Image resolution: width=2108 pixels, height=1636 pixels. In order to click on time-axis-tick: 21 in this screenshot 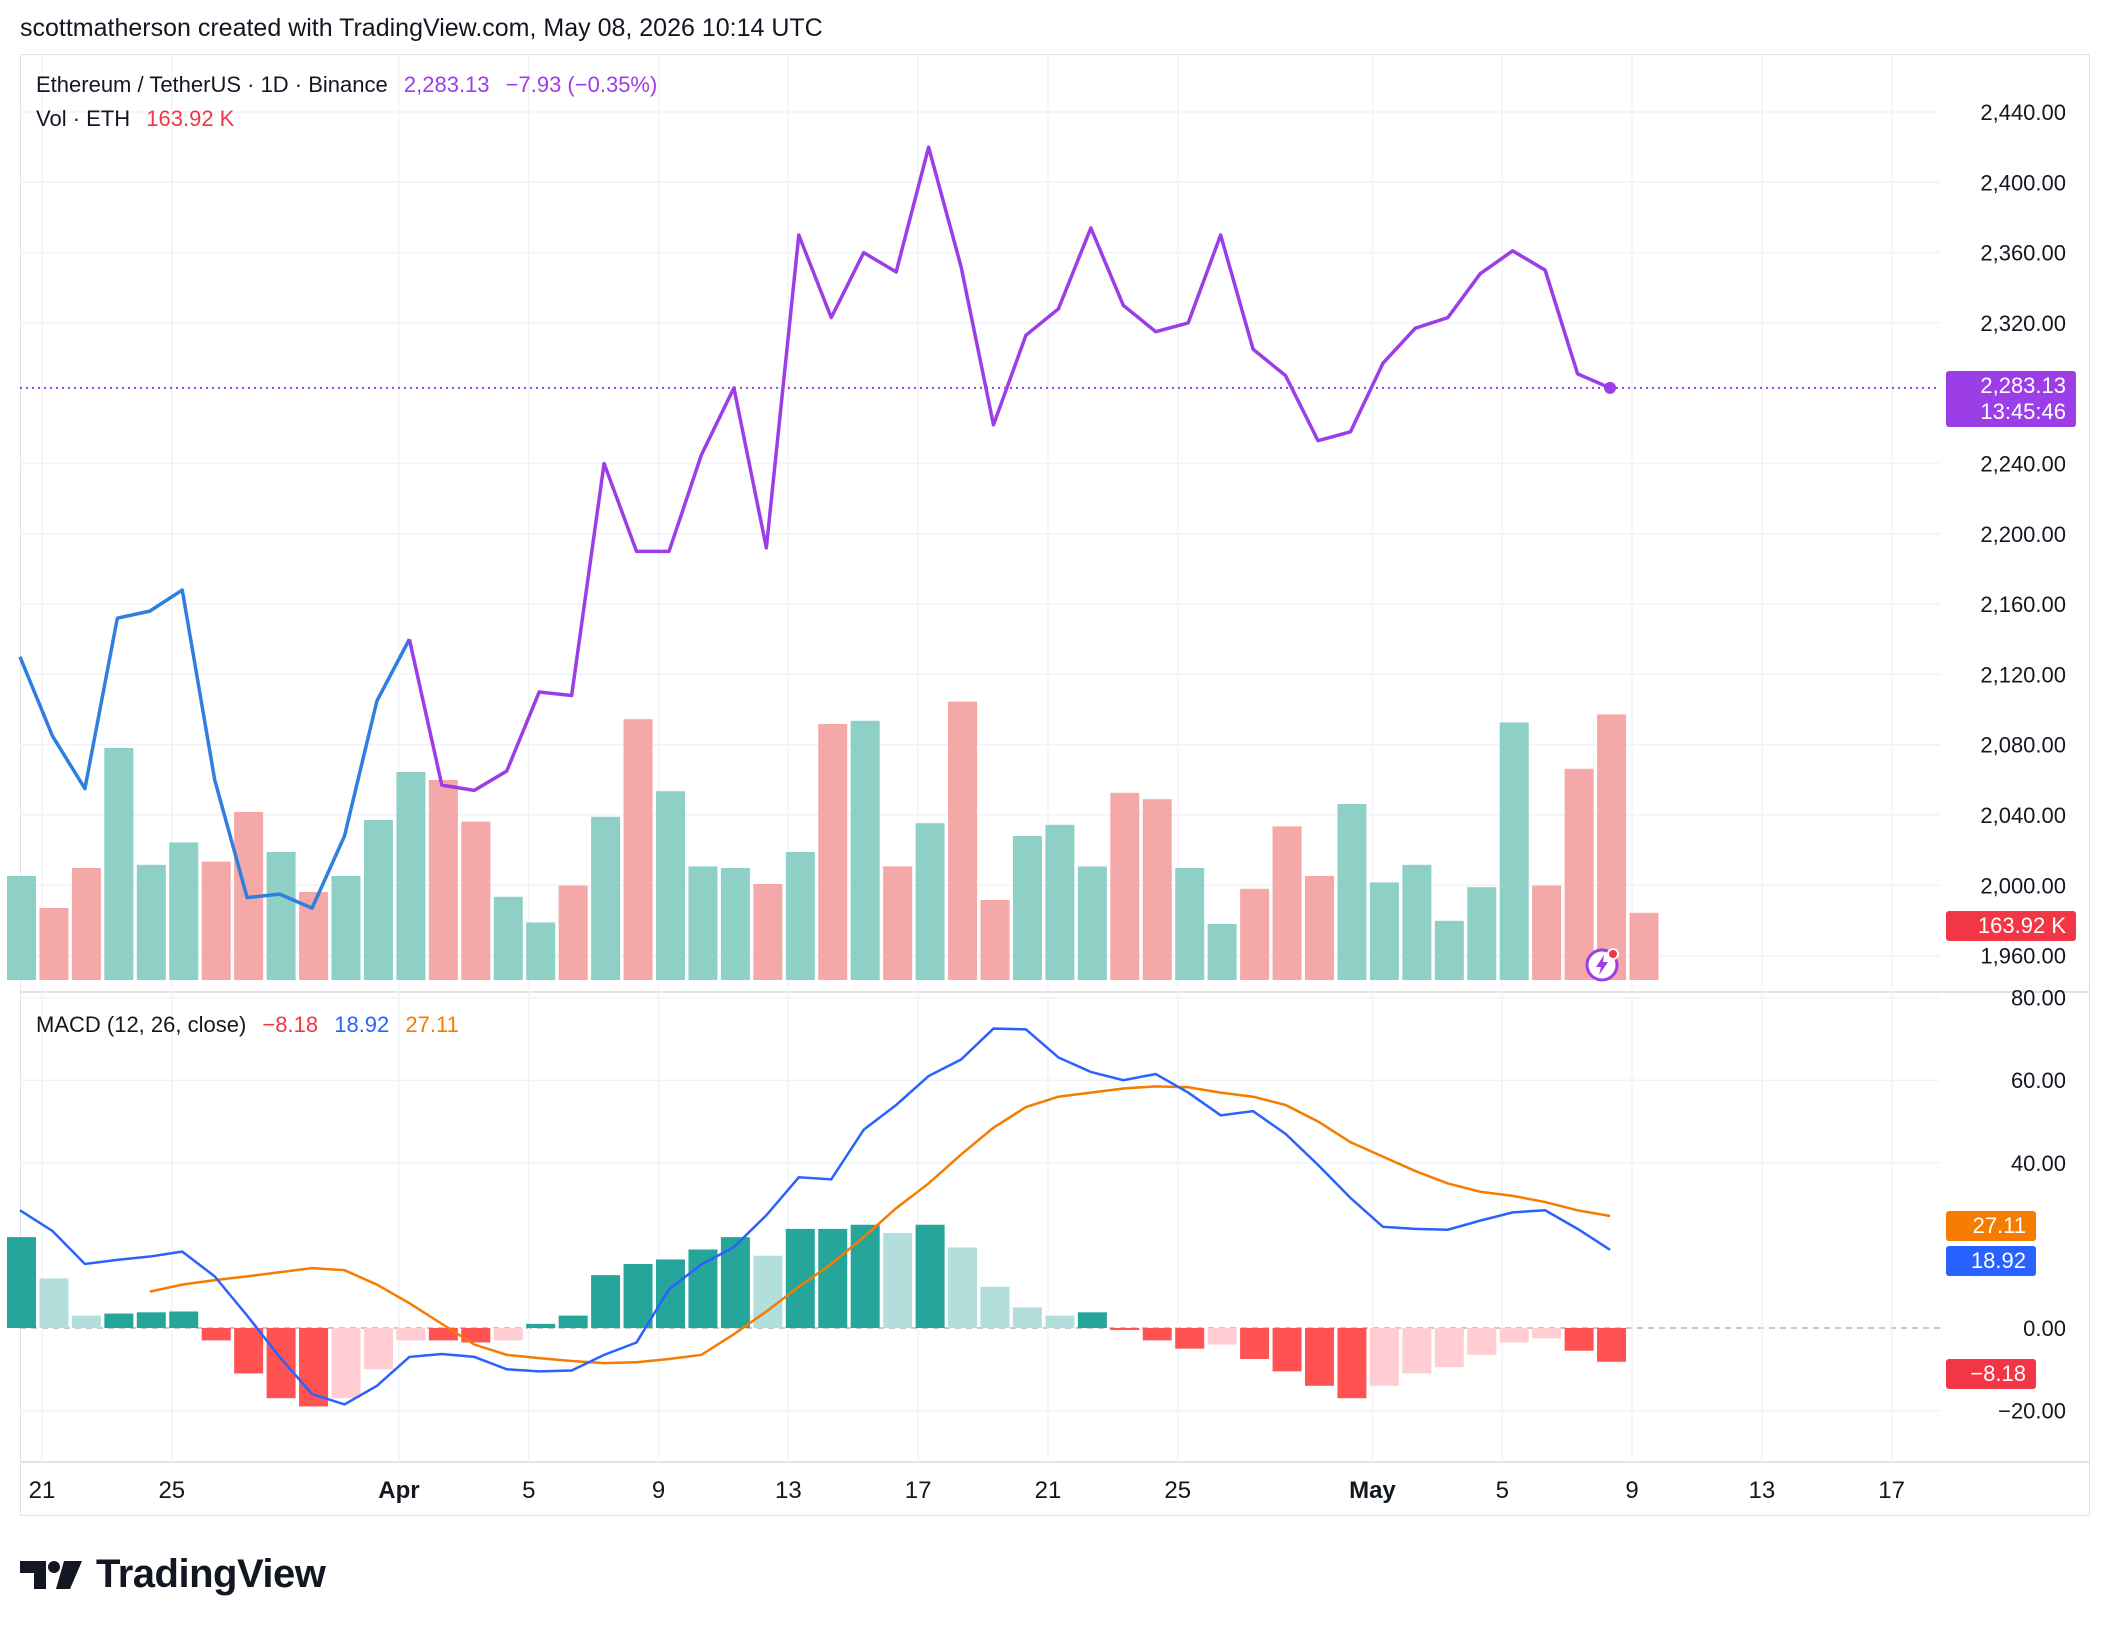, I will do `click(42, 1490)`.